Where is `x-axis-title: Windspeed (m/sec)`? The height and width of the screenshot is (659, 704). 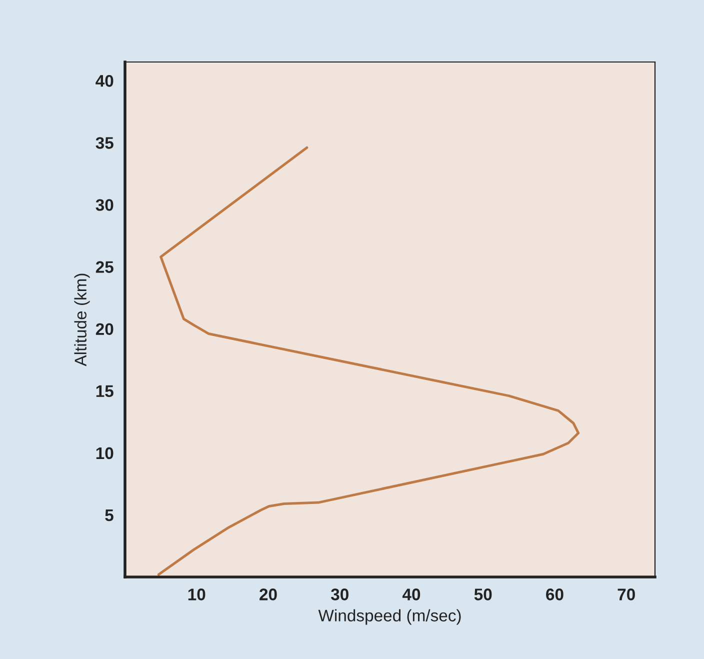 x-axis-title: Windspeed (m/sec) is located at coordinates (389, 617).